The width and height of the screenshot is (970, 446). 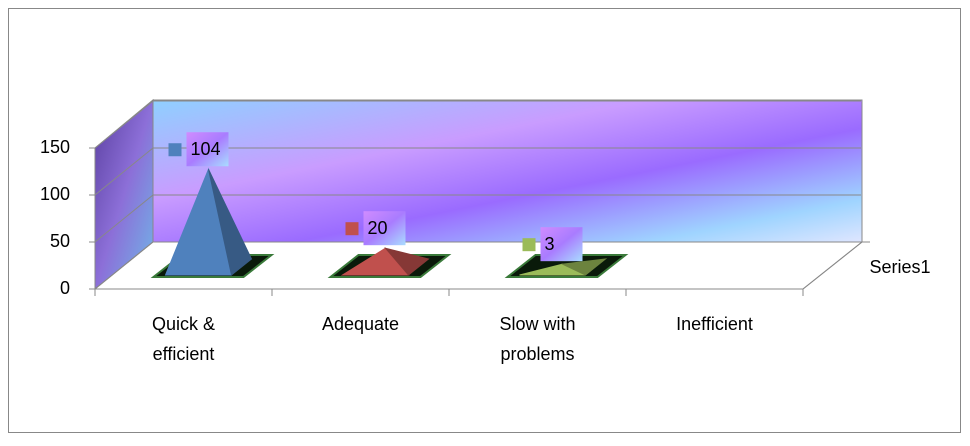 What do you see at coordinates (55, 194) in the screenshot?
I see `y-tick-label: 100` at bounding box center [55, 194].